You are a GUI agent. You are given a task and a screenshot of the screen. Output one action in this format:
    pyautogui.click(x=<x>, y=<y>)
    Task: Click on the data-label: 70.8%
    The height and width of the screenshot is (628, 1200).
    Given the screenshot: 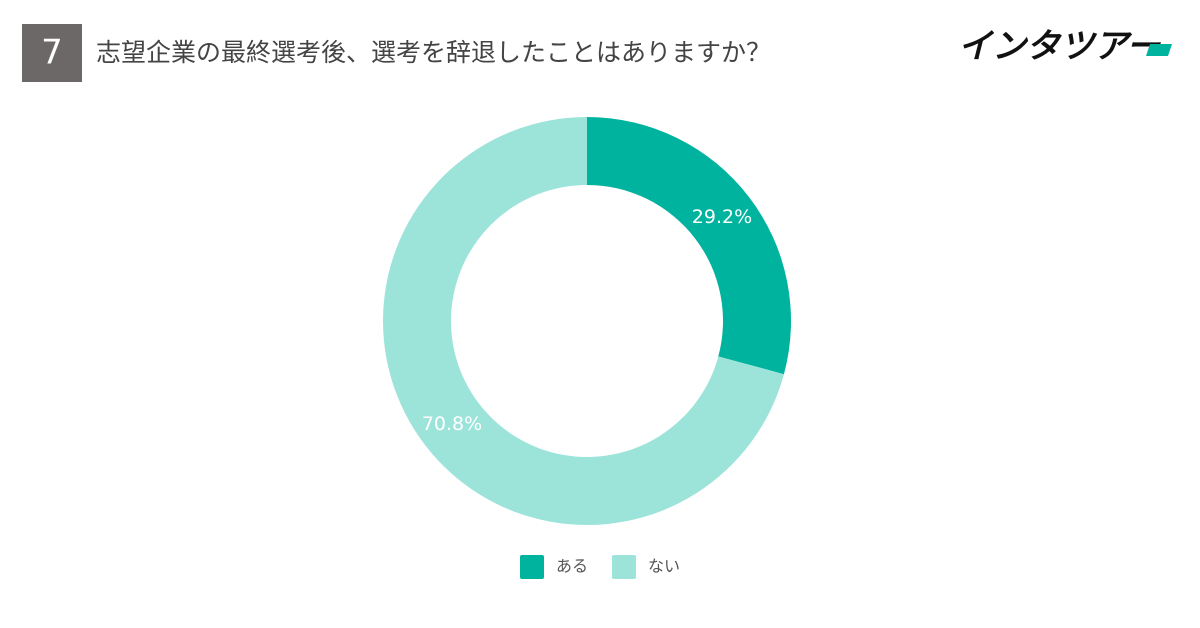 What is the action you would take?
    pyautogui.click(x=452, y=424)
    